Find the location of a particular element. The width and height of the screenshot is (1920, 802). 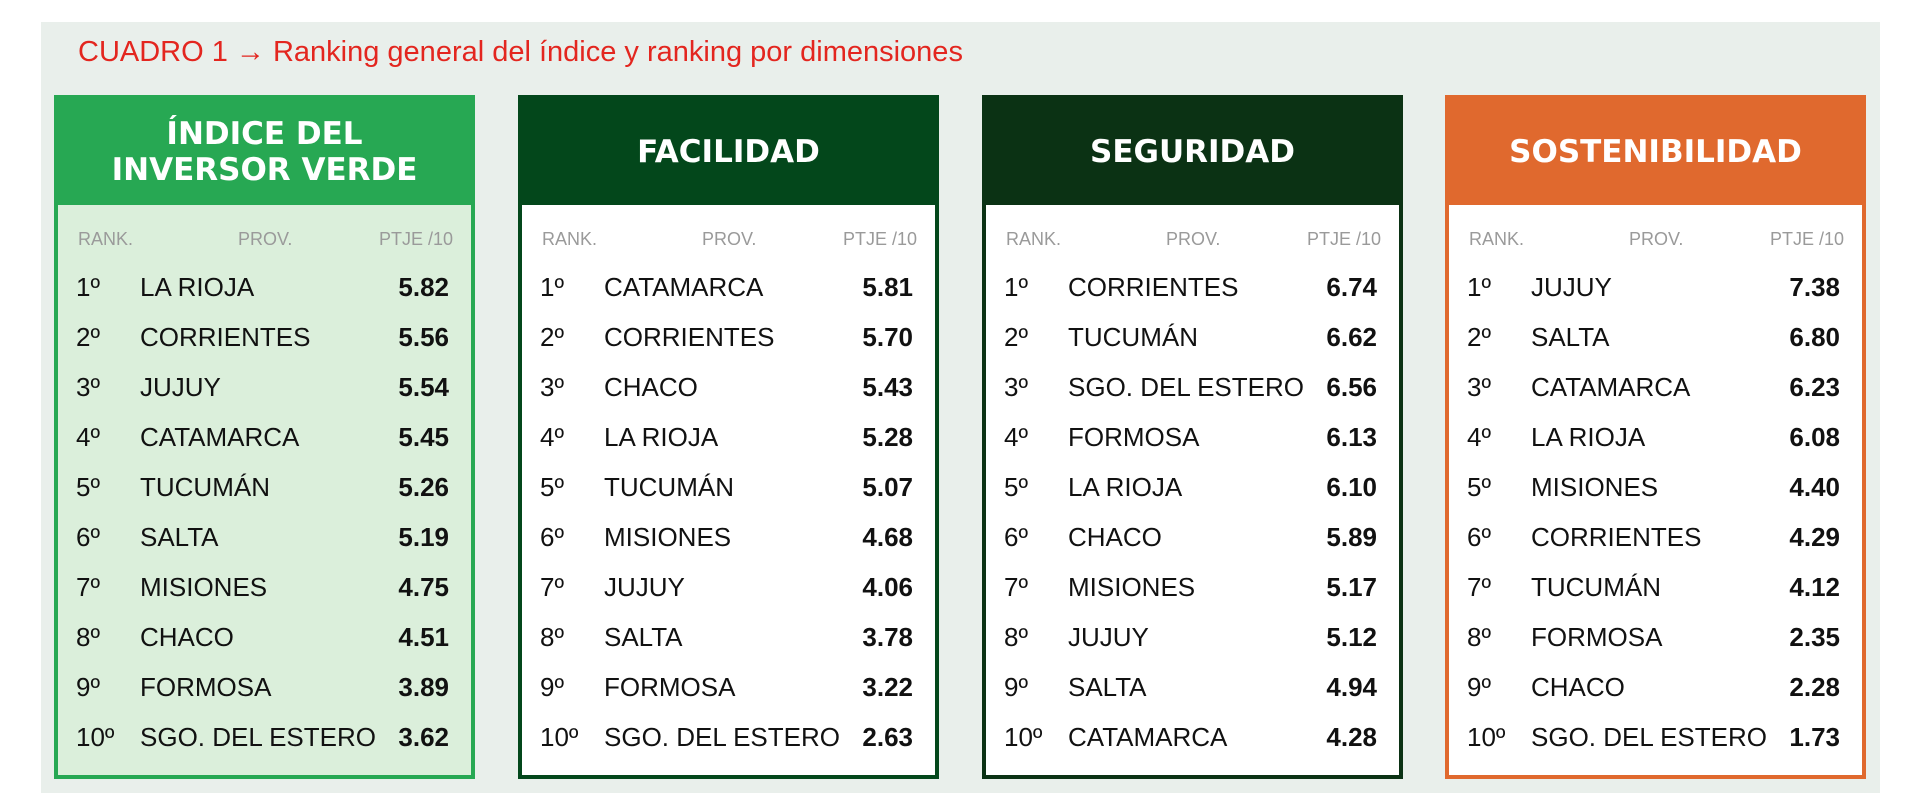

score: 5.28 is located at coordinates (887, 437).